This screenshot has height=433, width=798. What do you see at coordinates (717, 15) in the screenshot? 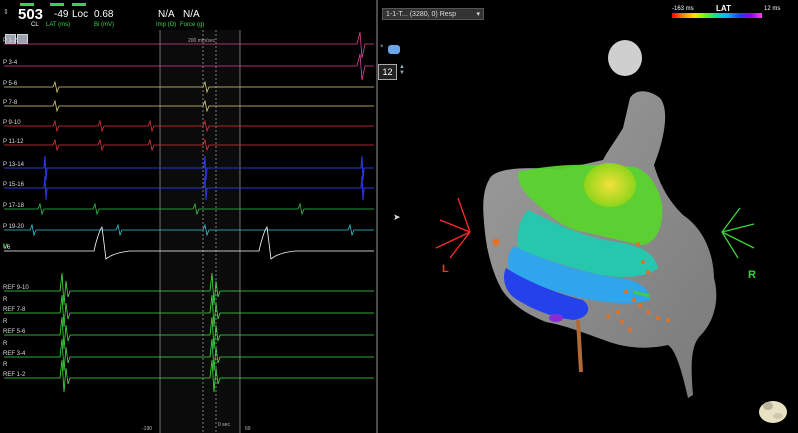
I see `lat-color-scale` at bounding box center [717, 15].